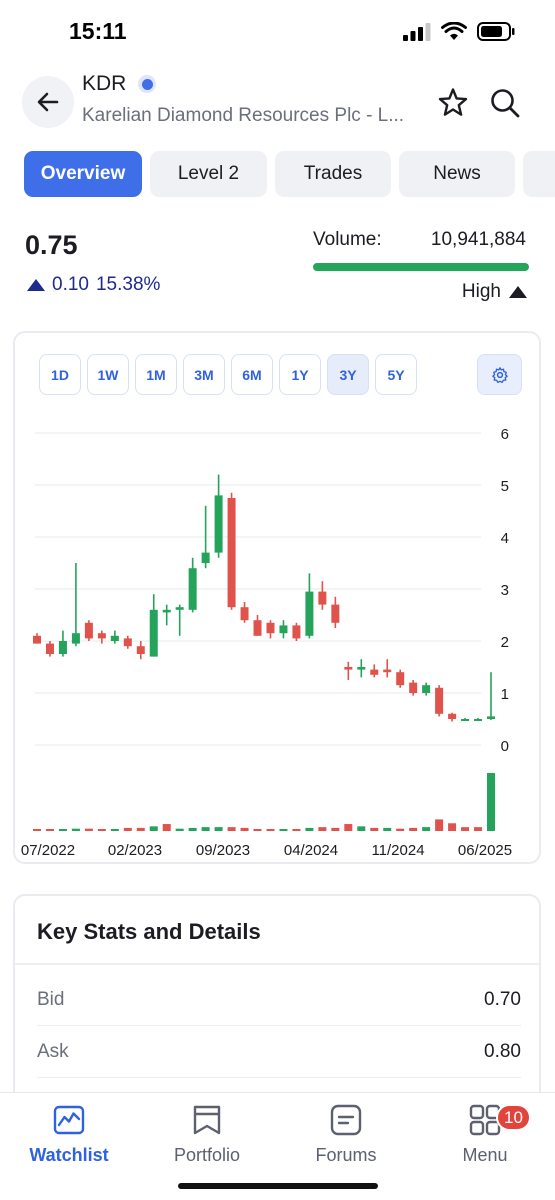 This screenshot has height=1200, width=555. I want to click on tab-overview: Overview, so click(83, 174).